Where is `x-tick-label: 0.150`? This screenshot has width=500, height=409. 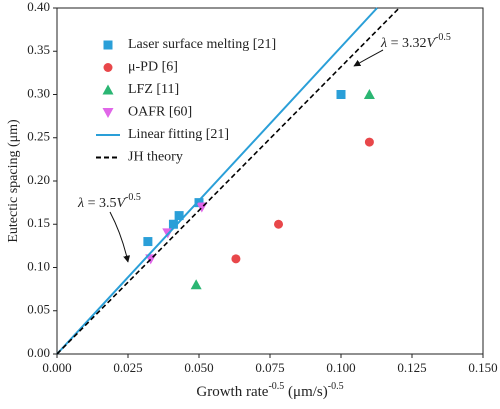
x-tick-label: 0.150 is located at coordinates (482, 367).